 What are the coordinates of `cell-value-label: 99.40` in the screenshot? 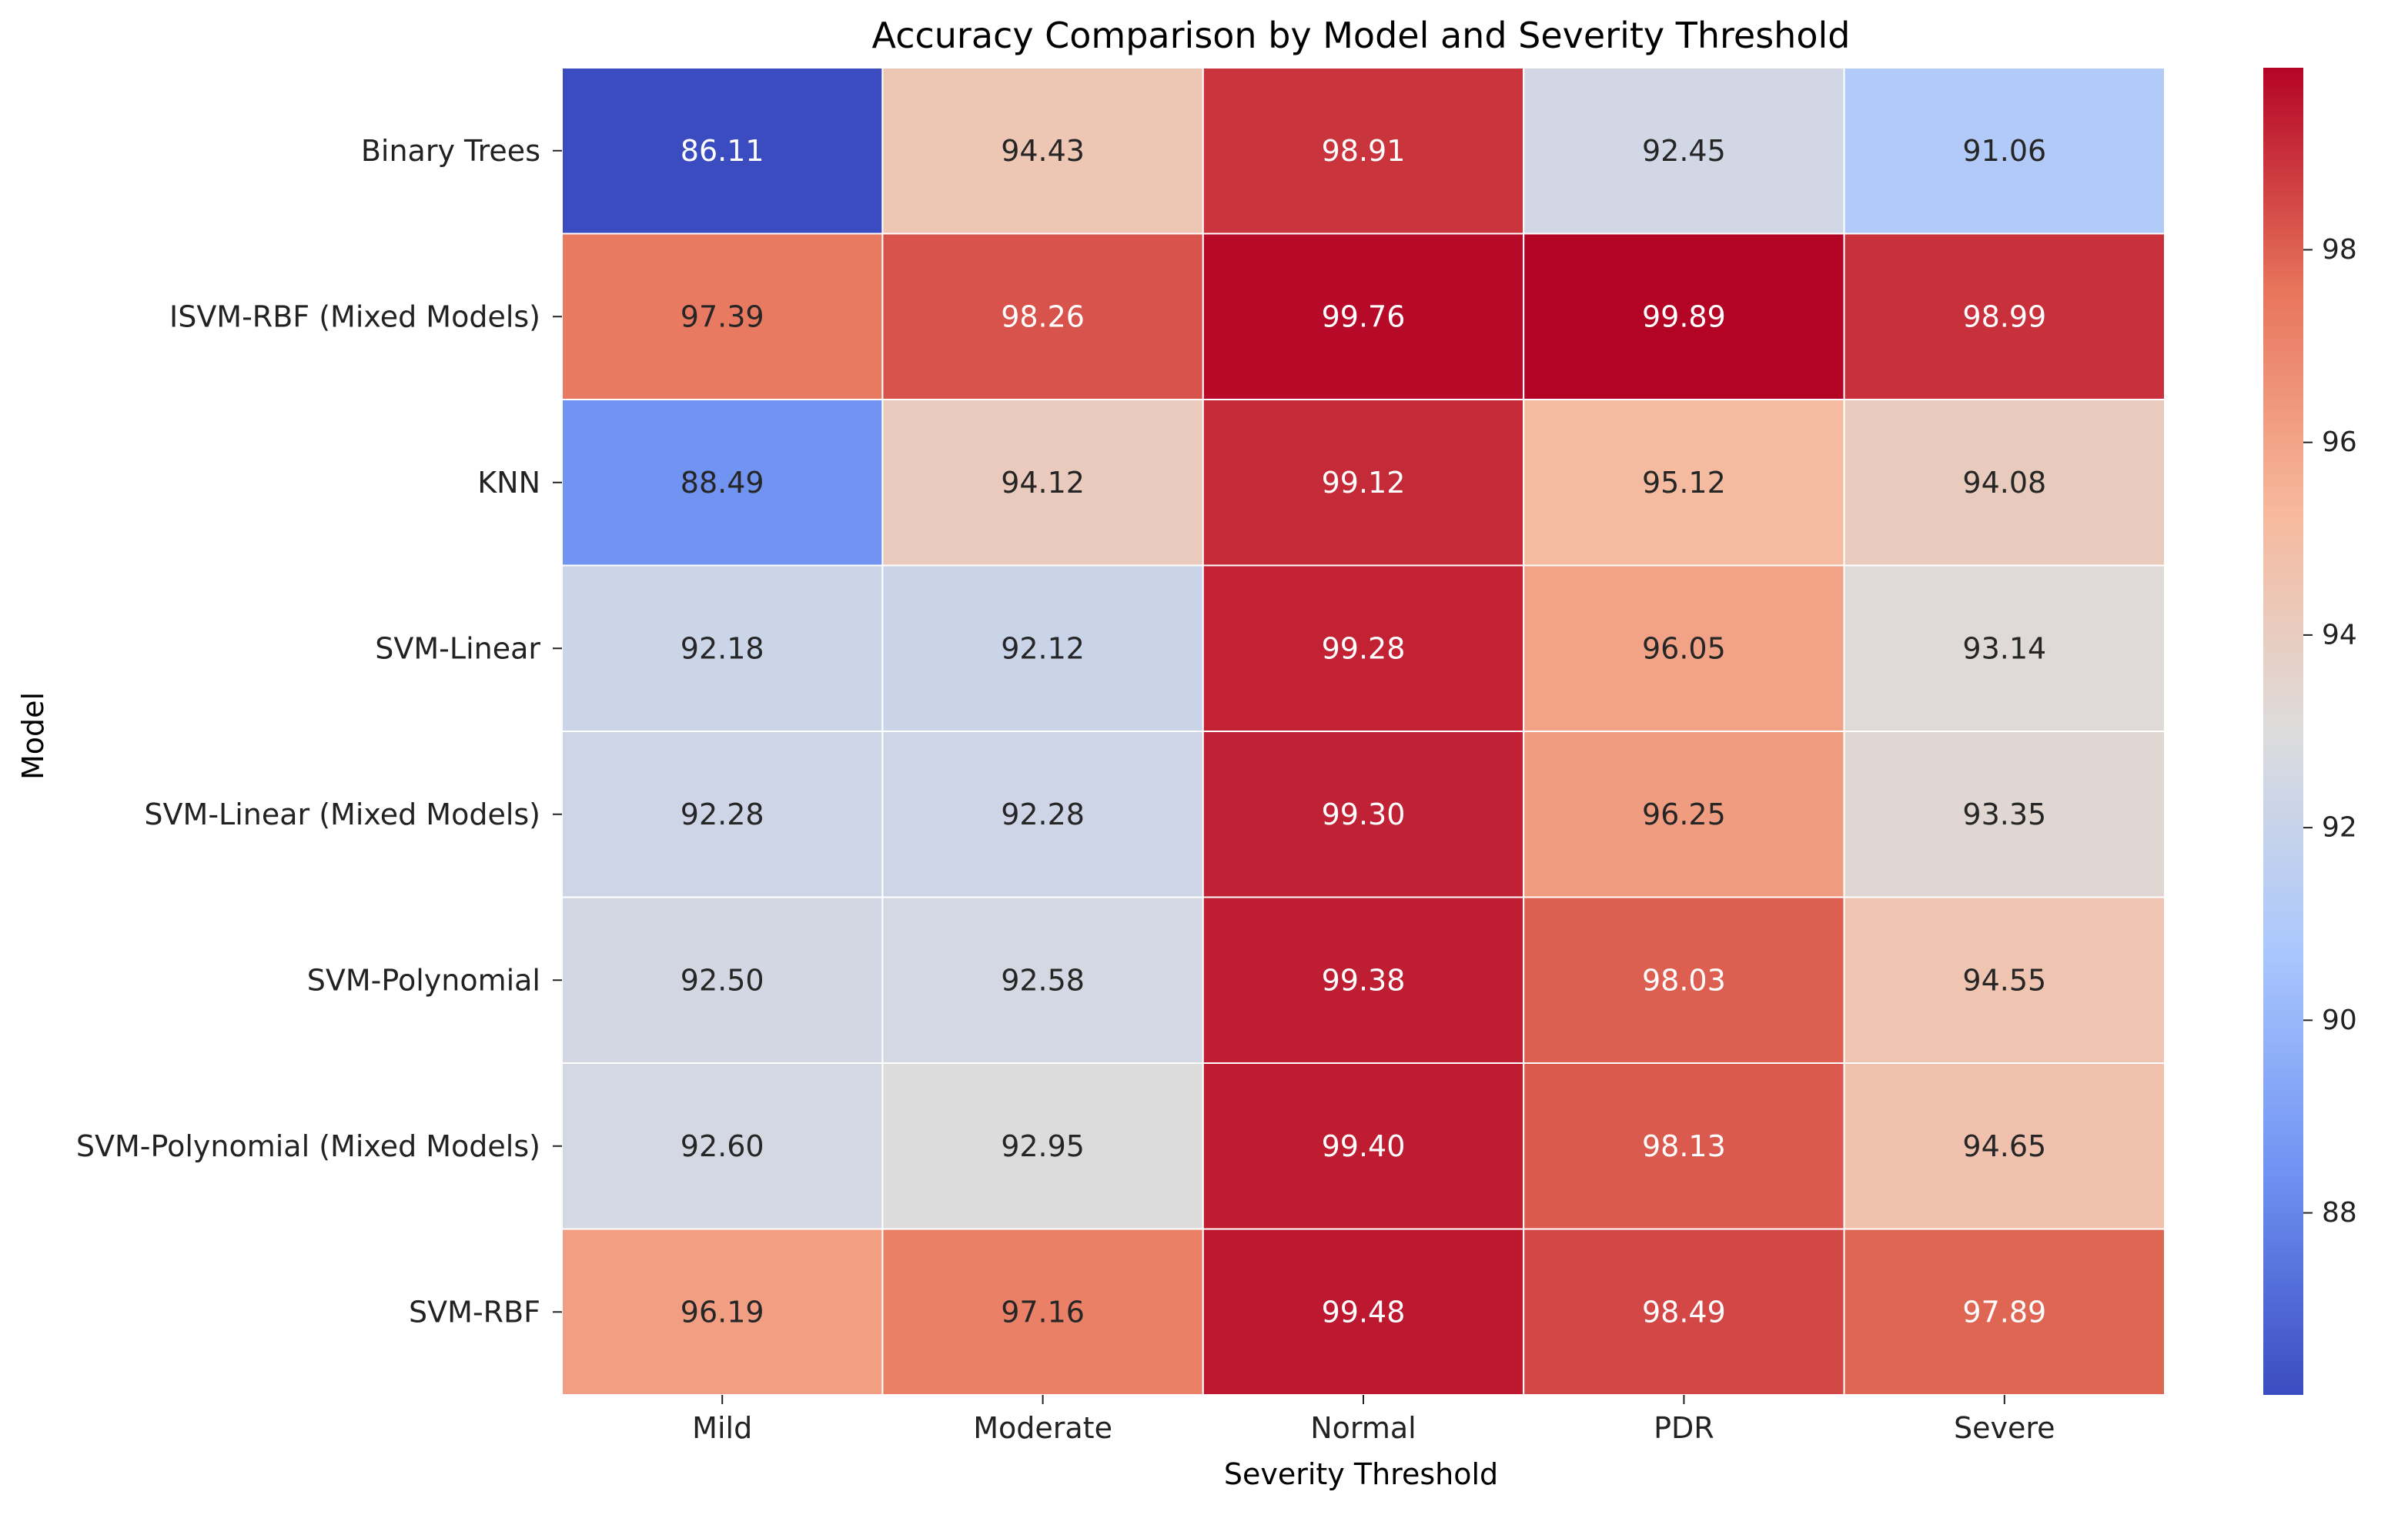 It's located at (1364, 1146).